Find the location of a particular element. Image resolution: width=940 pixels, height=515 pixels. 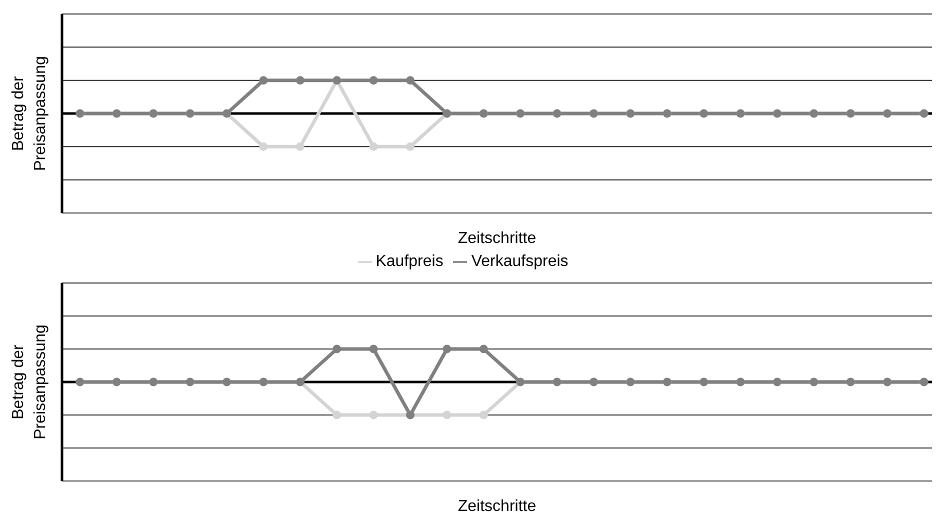

legend-label: Kaufpreis is located at coordinates (410, 261).